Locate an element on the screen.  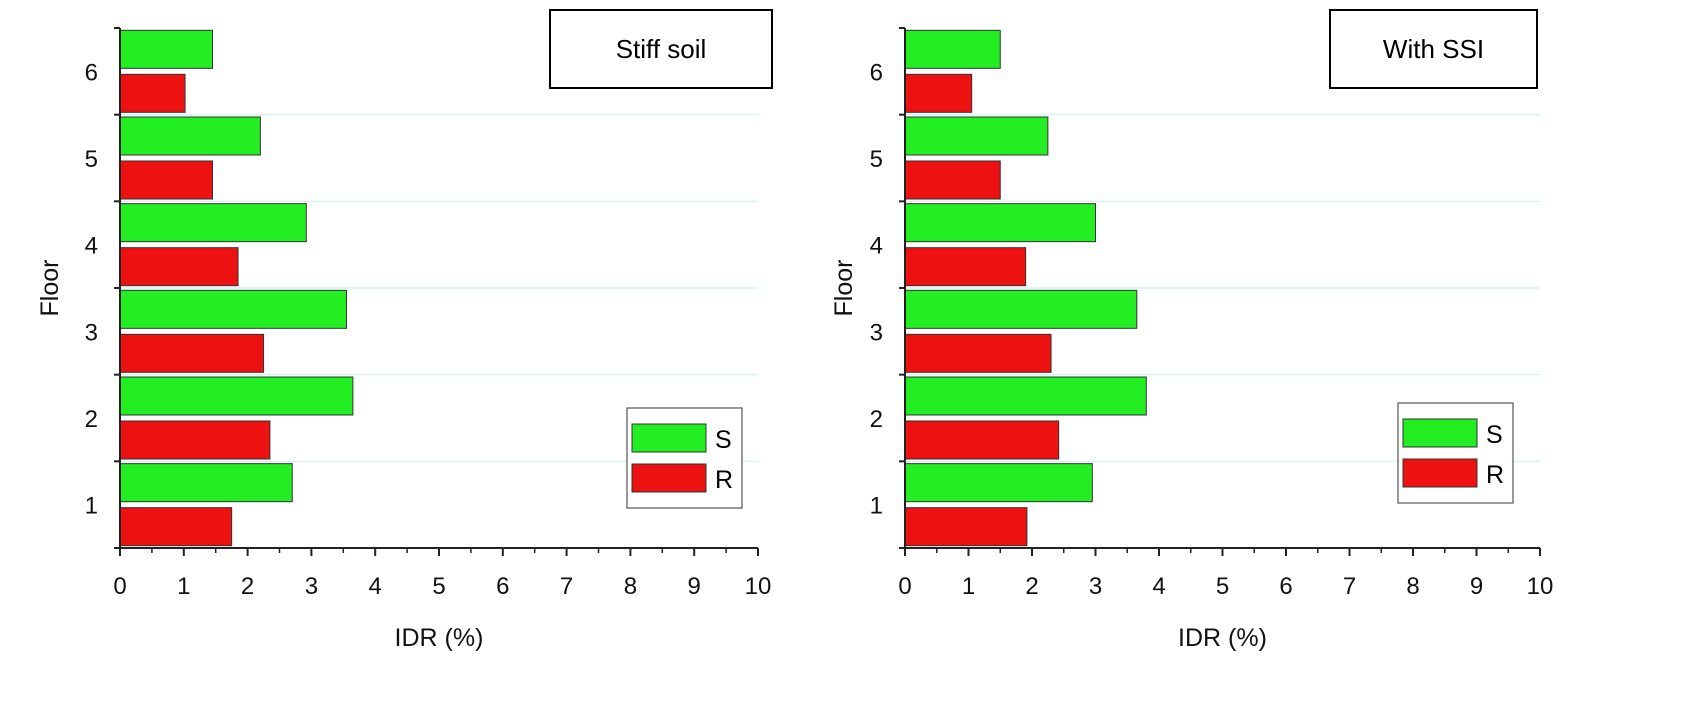
annotation-text: Stiff soil is located at coordinates (661, 49).